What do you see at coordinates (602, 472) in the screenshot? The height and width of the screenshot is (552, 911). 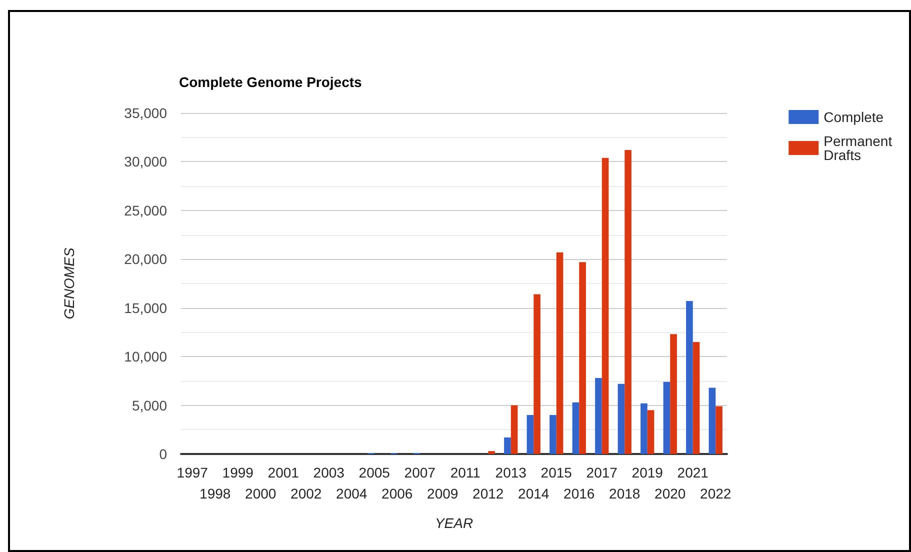 I see `x-tick-label: 2017` at bounding box center [602, 472].